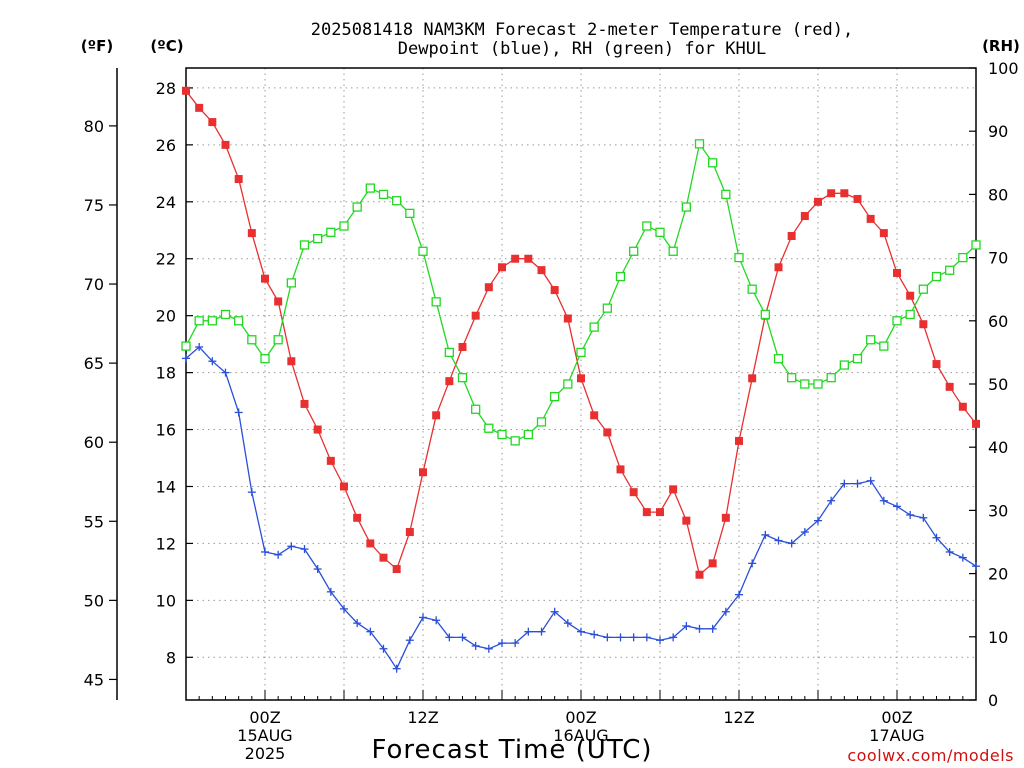 The image size is (1024, 768). Describe the element at coordinates (998, 131) in the screenshot. I see `rh-tick-label: 90` at that location.